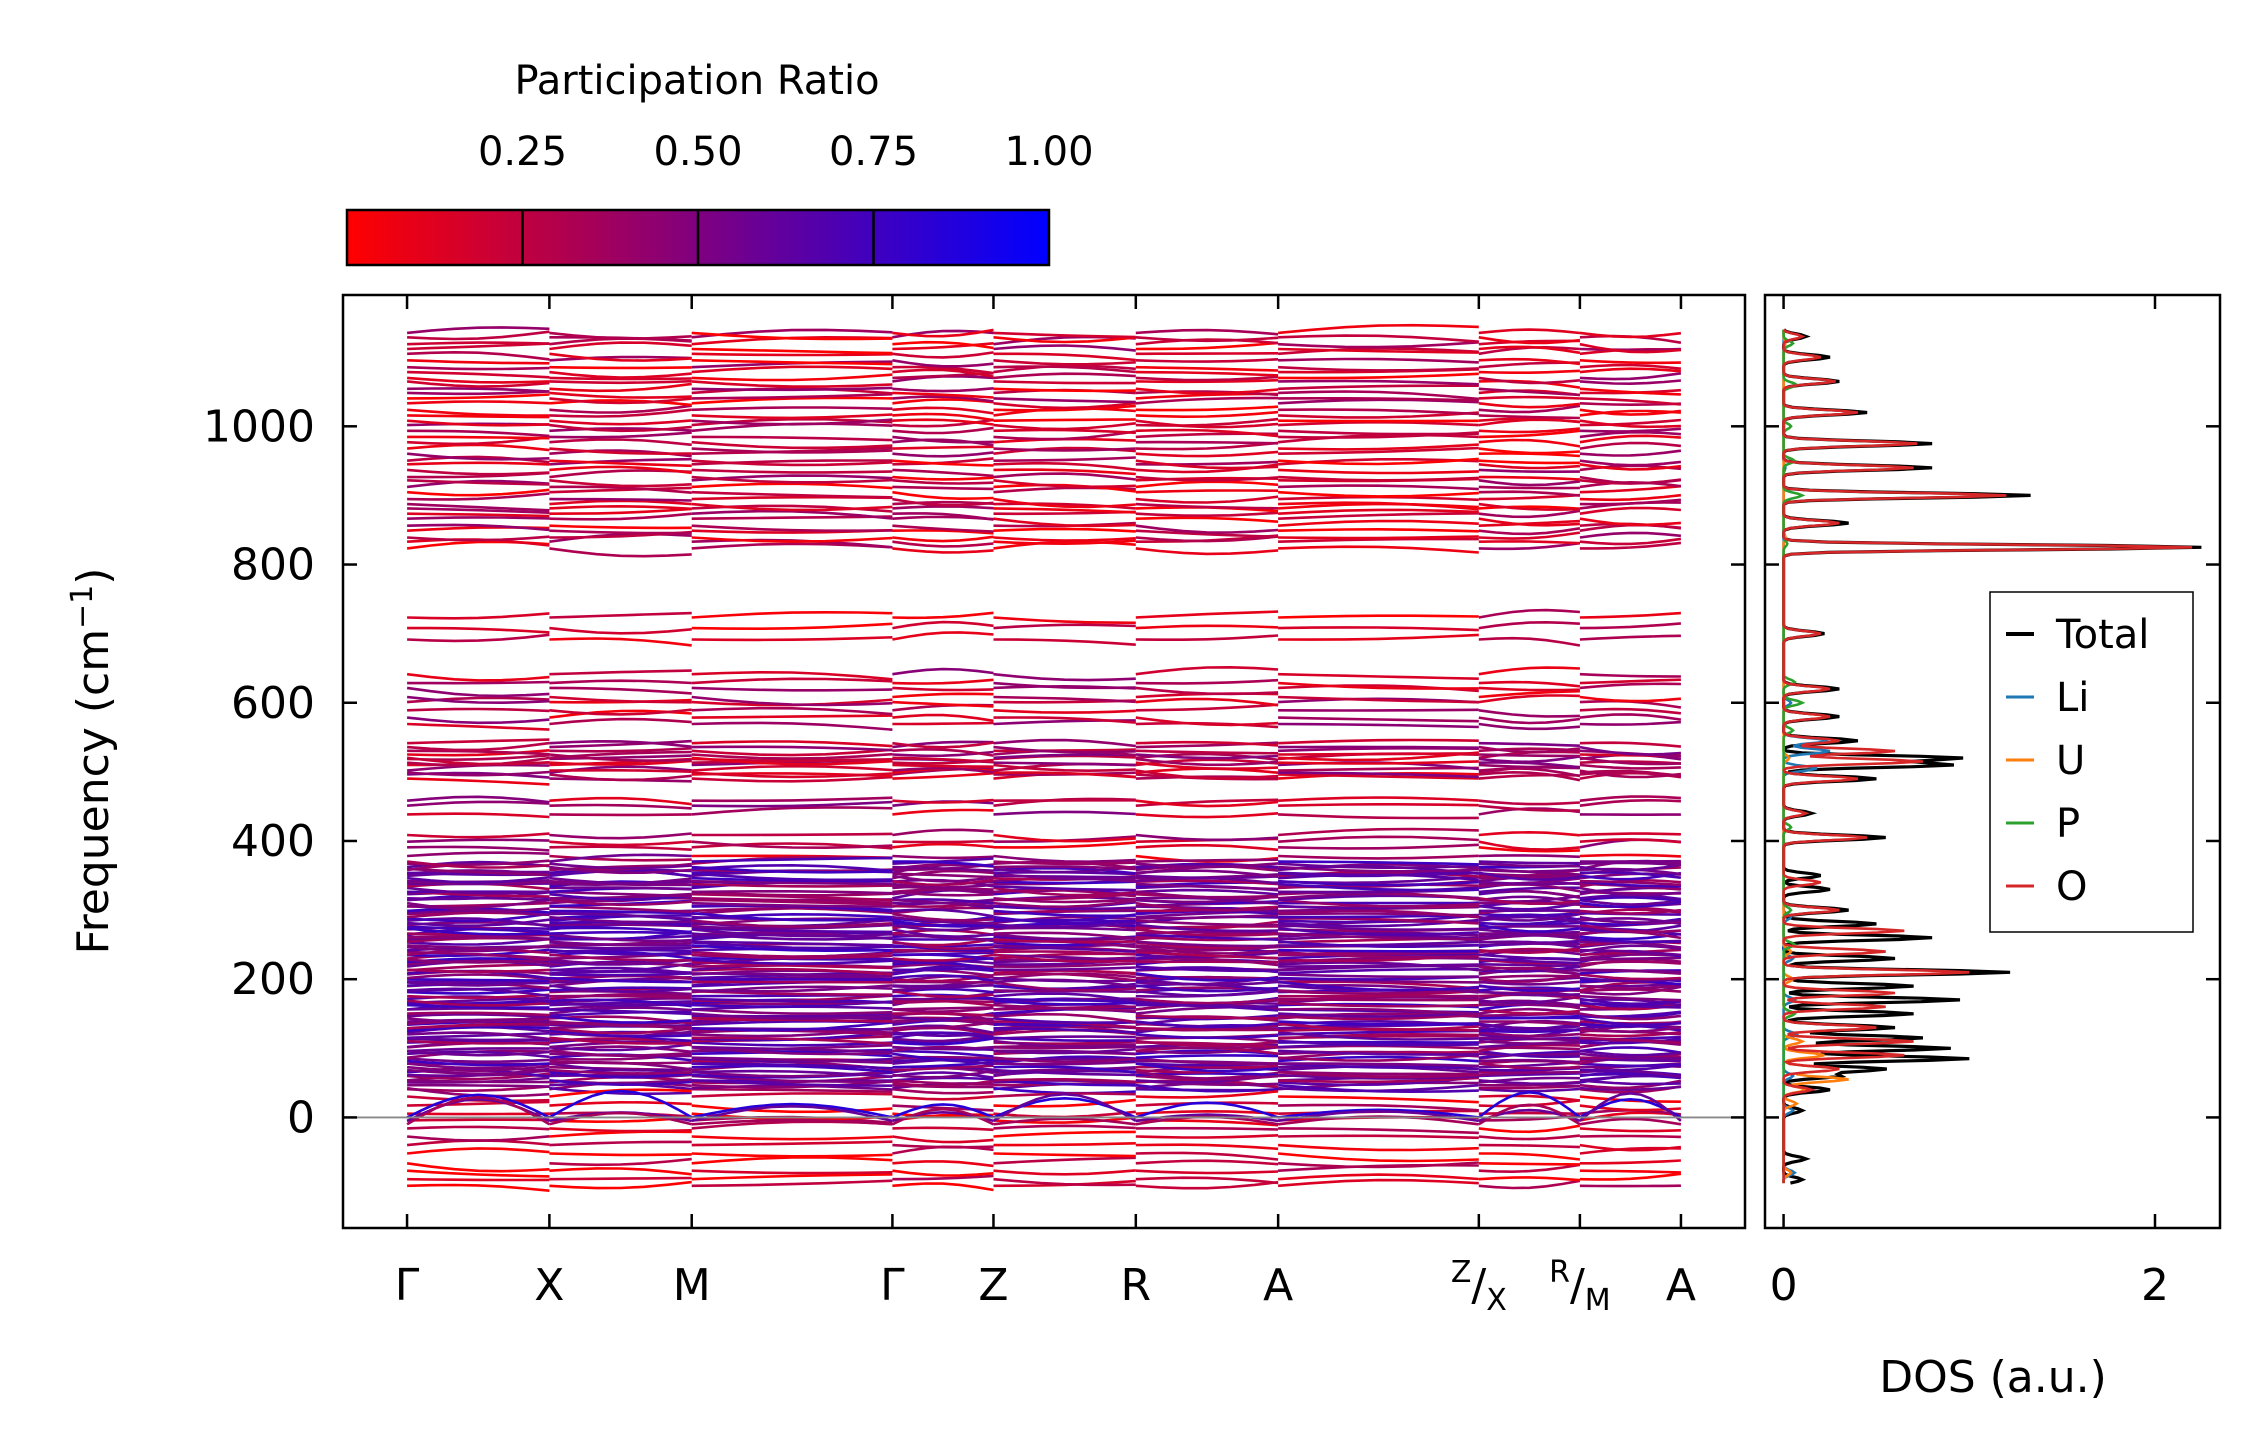 This screenshot has height=1455, width=2259. What do you see at coordinates (2070, 761) in the screenshot?
I see `legend-label: U` at bounding box center [2070, 761].